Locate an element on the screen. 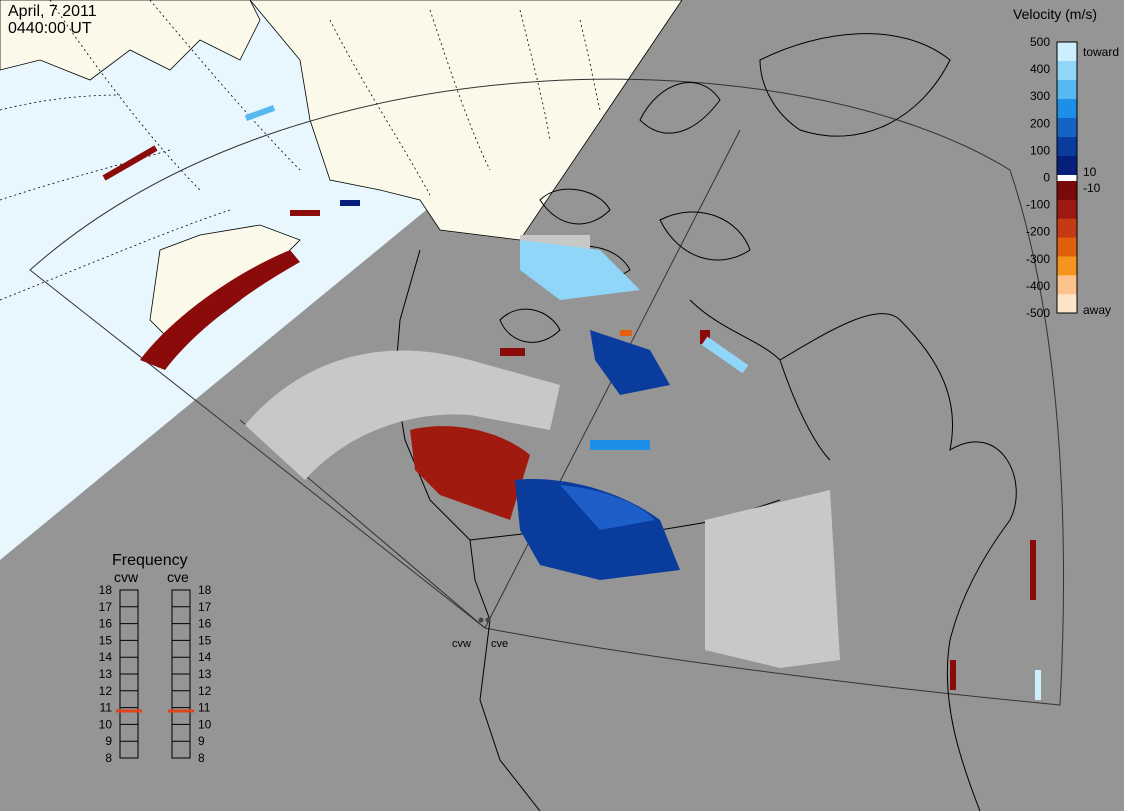 This screenshot has width=1124, height=811. velocity-tick-label: 100 is located at coordinates (1040, 150).